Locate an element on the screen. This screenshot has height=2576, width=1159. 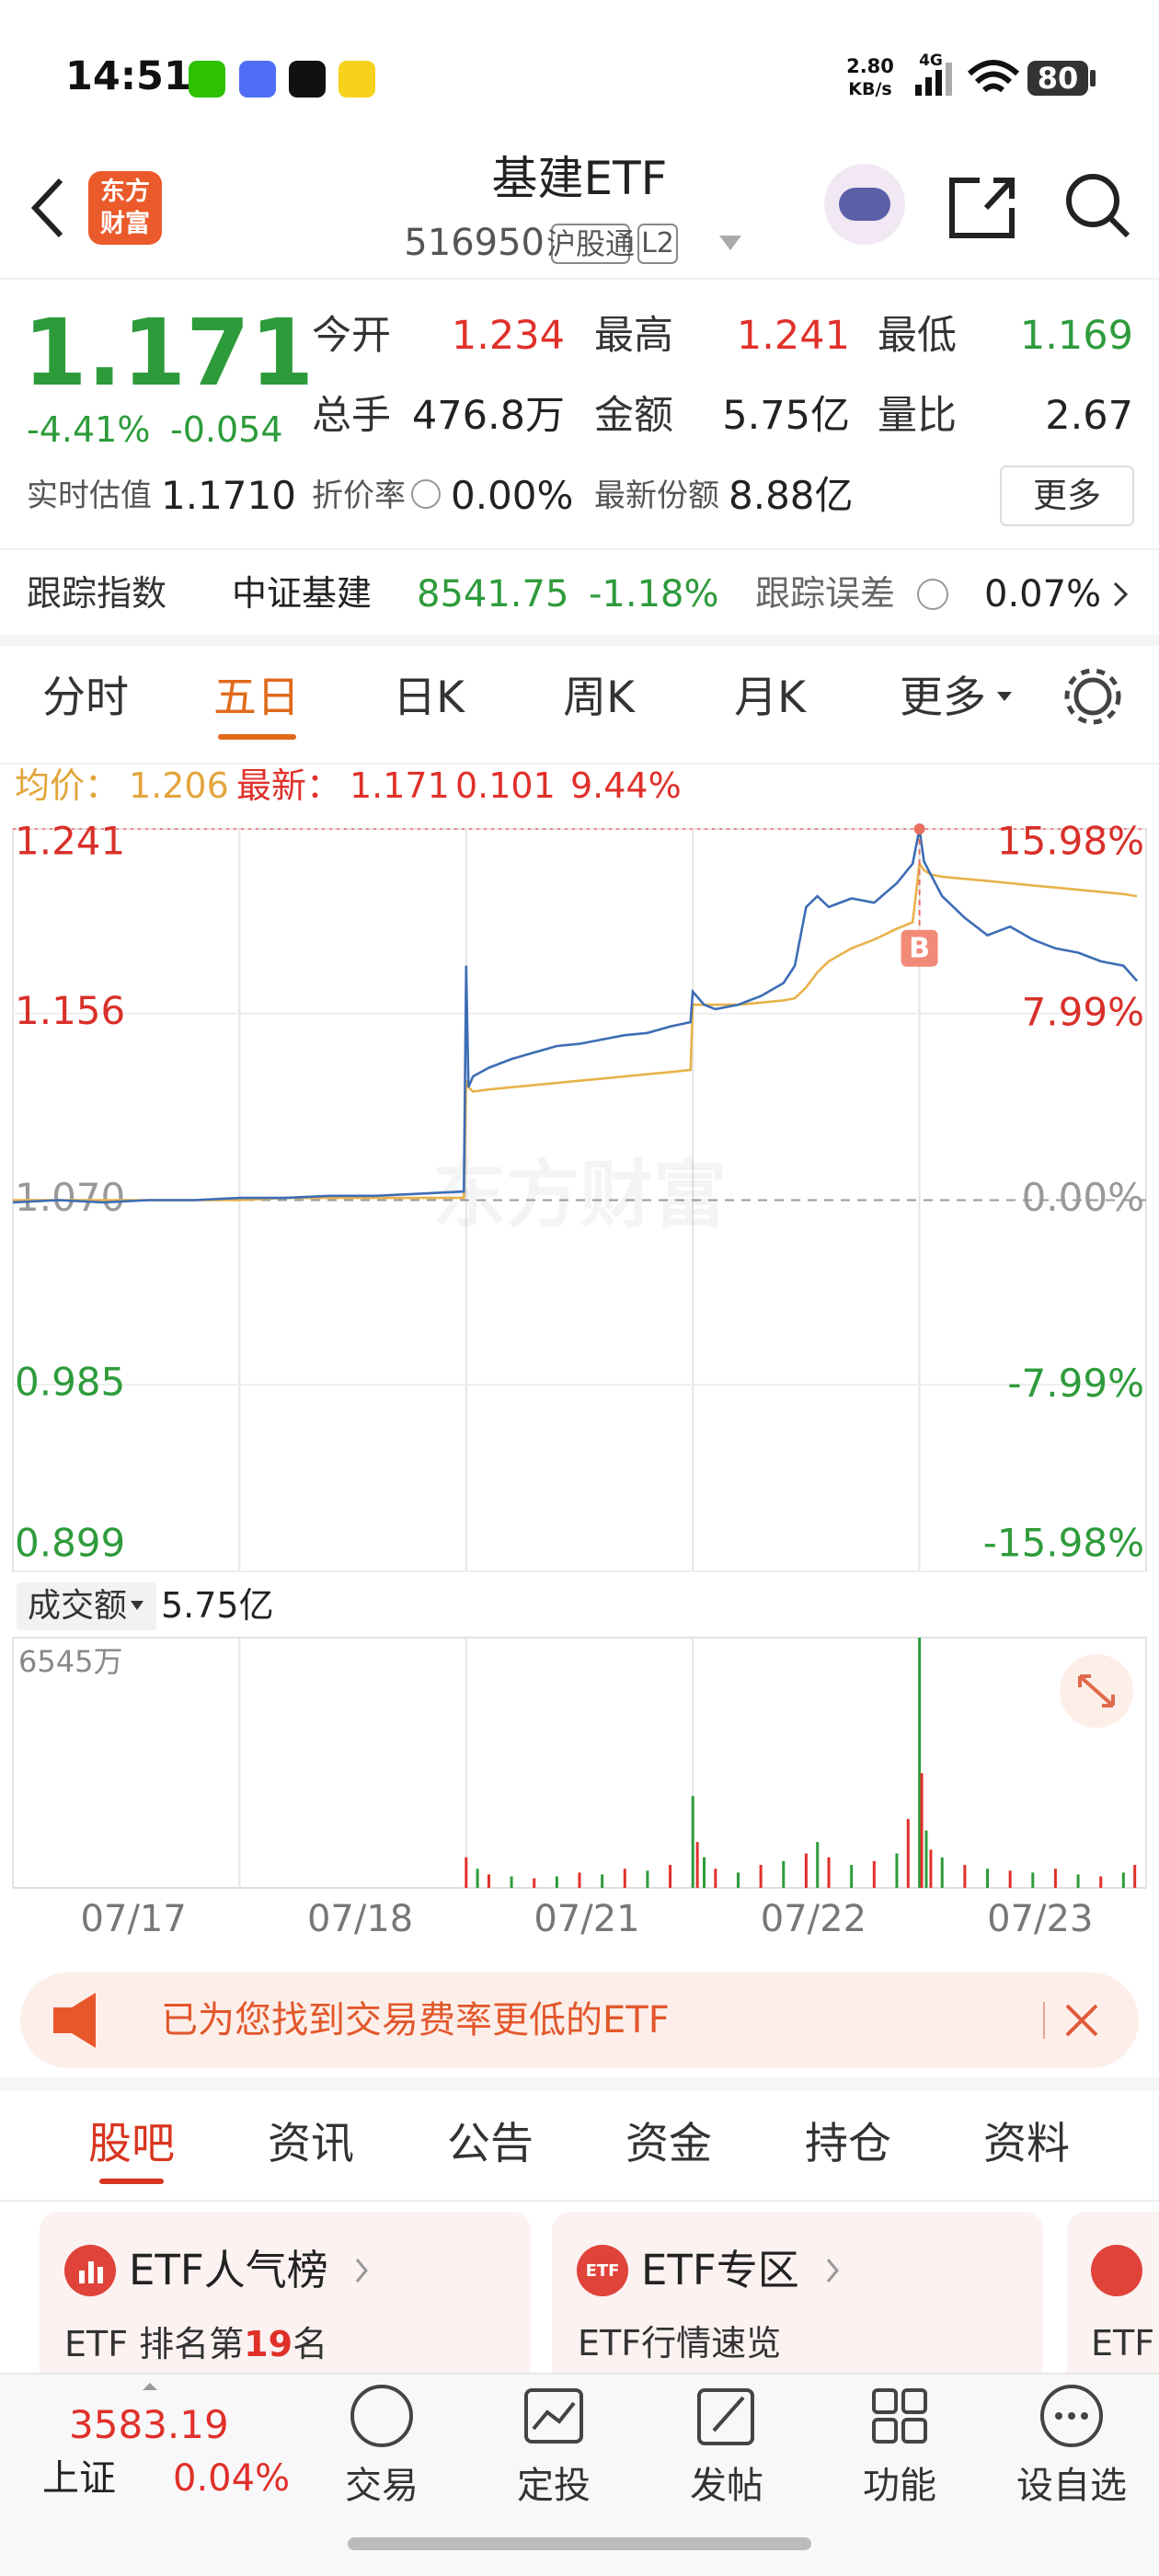
chevron is located at coordinates (1121, 594).